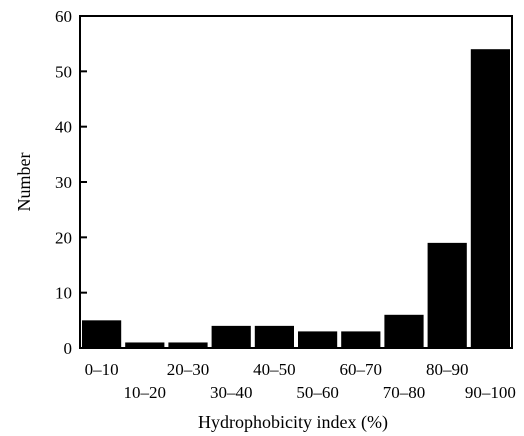 The width and height of the screenshot is (524, 436). What do you see at coordinates (63, 237) in the screenshot?
I see `y-tick-label: 20` at bounding box center [63, 237].